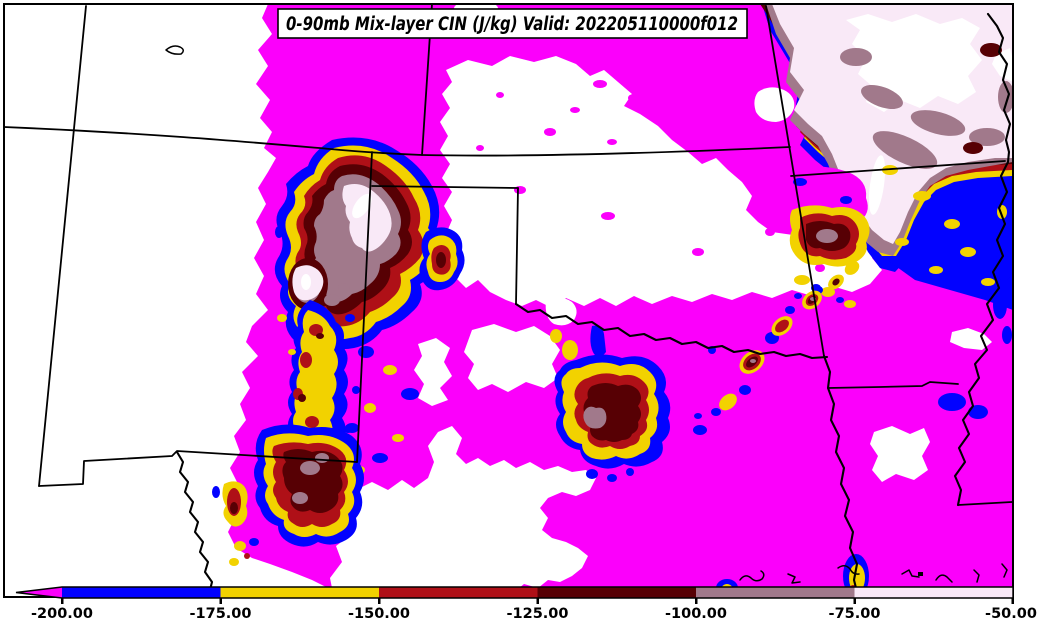 The image size is (1044, 633). What do you see at coordinates (288, 495) in the screenshot?
I see `contour-feature-newmexico-texas` at bounding box center [288, 495].